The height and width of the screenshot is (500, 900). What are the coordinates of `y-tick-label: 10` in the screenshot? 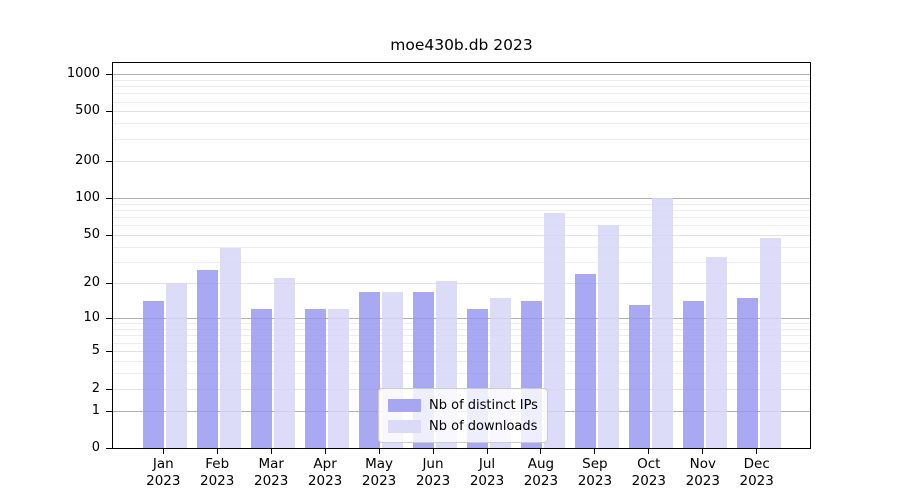 It's located at (91, 318).